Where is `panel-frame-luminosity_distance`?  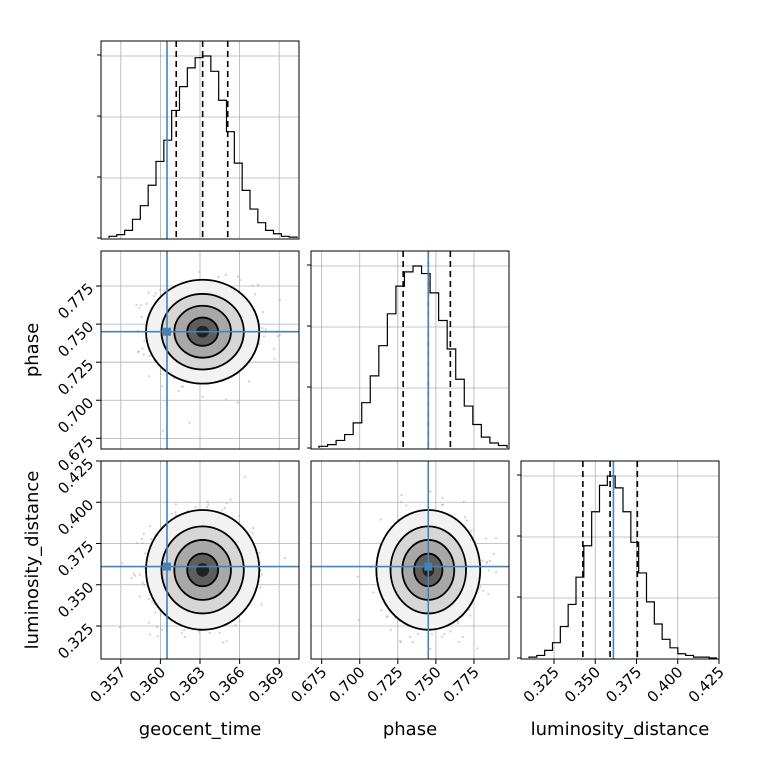
panel-frame-luminosity_distance is located at coordinates (620, 560).